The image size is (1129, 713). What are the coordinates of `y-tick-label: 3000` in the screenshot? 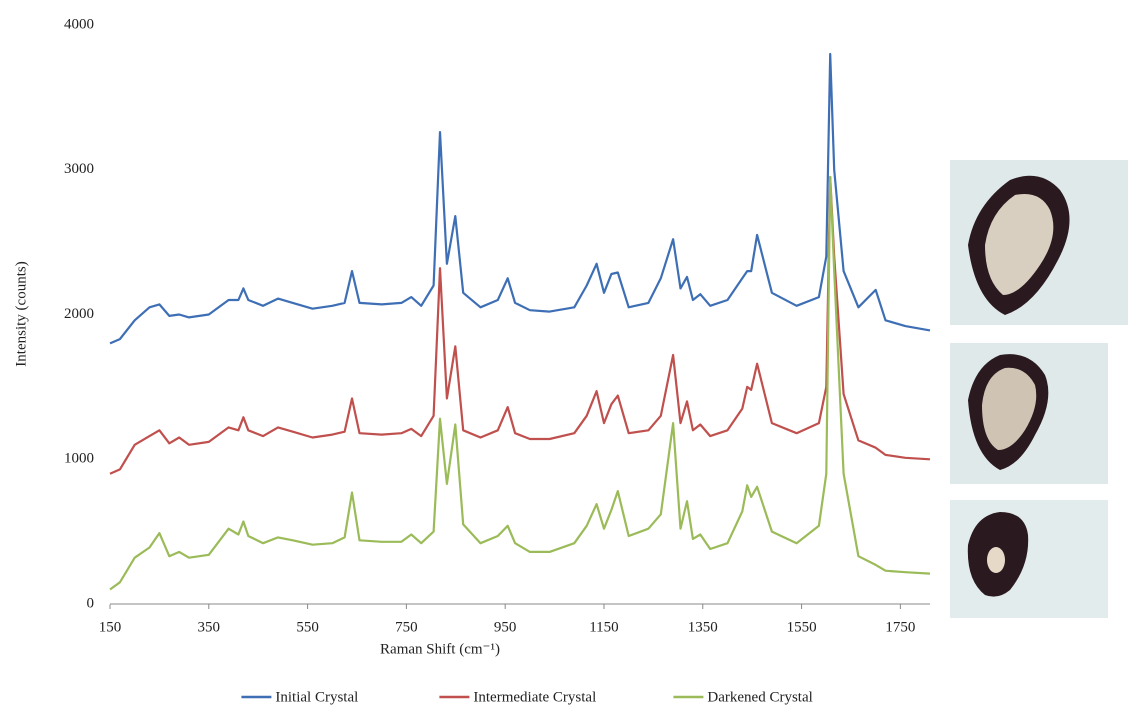 It's located at (79, 169).